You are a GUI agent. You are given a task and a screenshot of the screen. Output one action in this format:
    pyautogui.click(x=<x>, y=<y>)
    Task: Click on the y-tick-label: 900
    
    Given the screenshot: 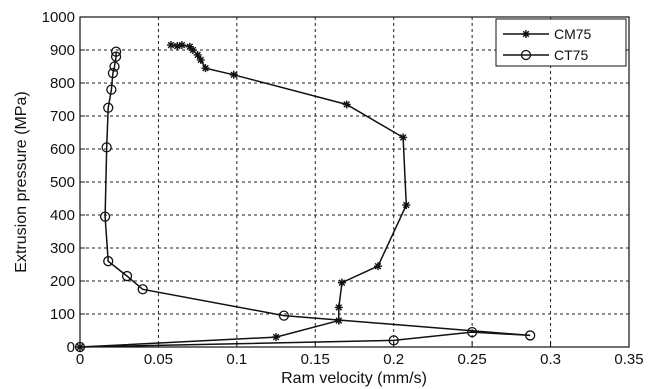 What is the action you would take?
    pyautogui.click(x=62, y=50)
    